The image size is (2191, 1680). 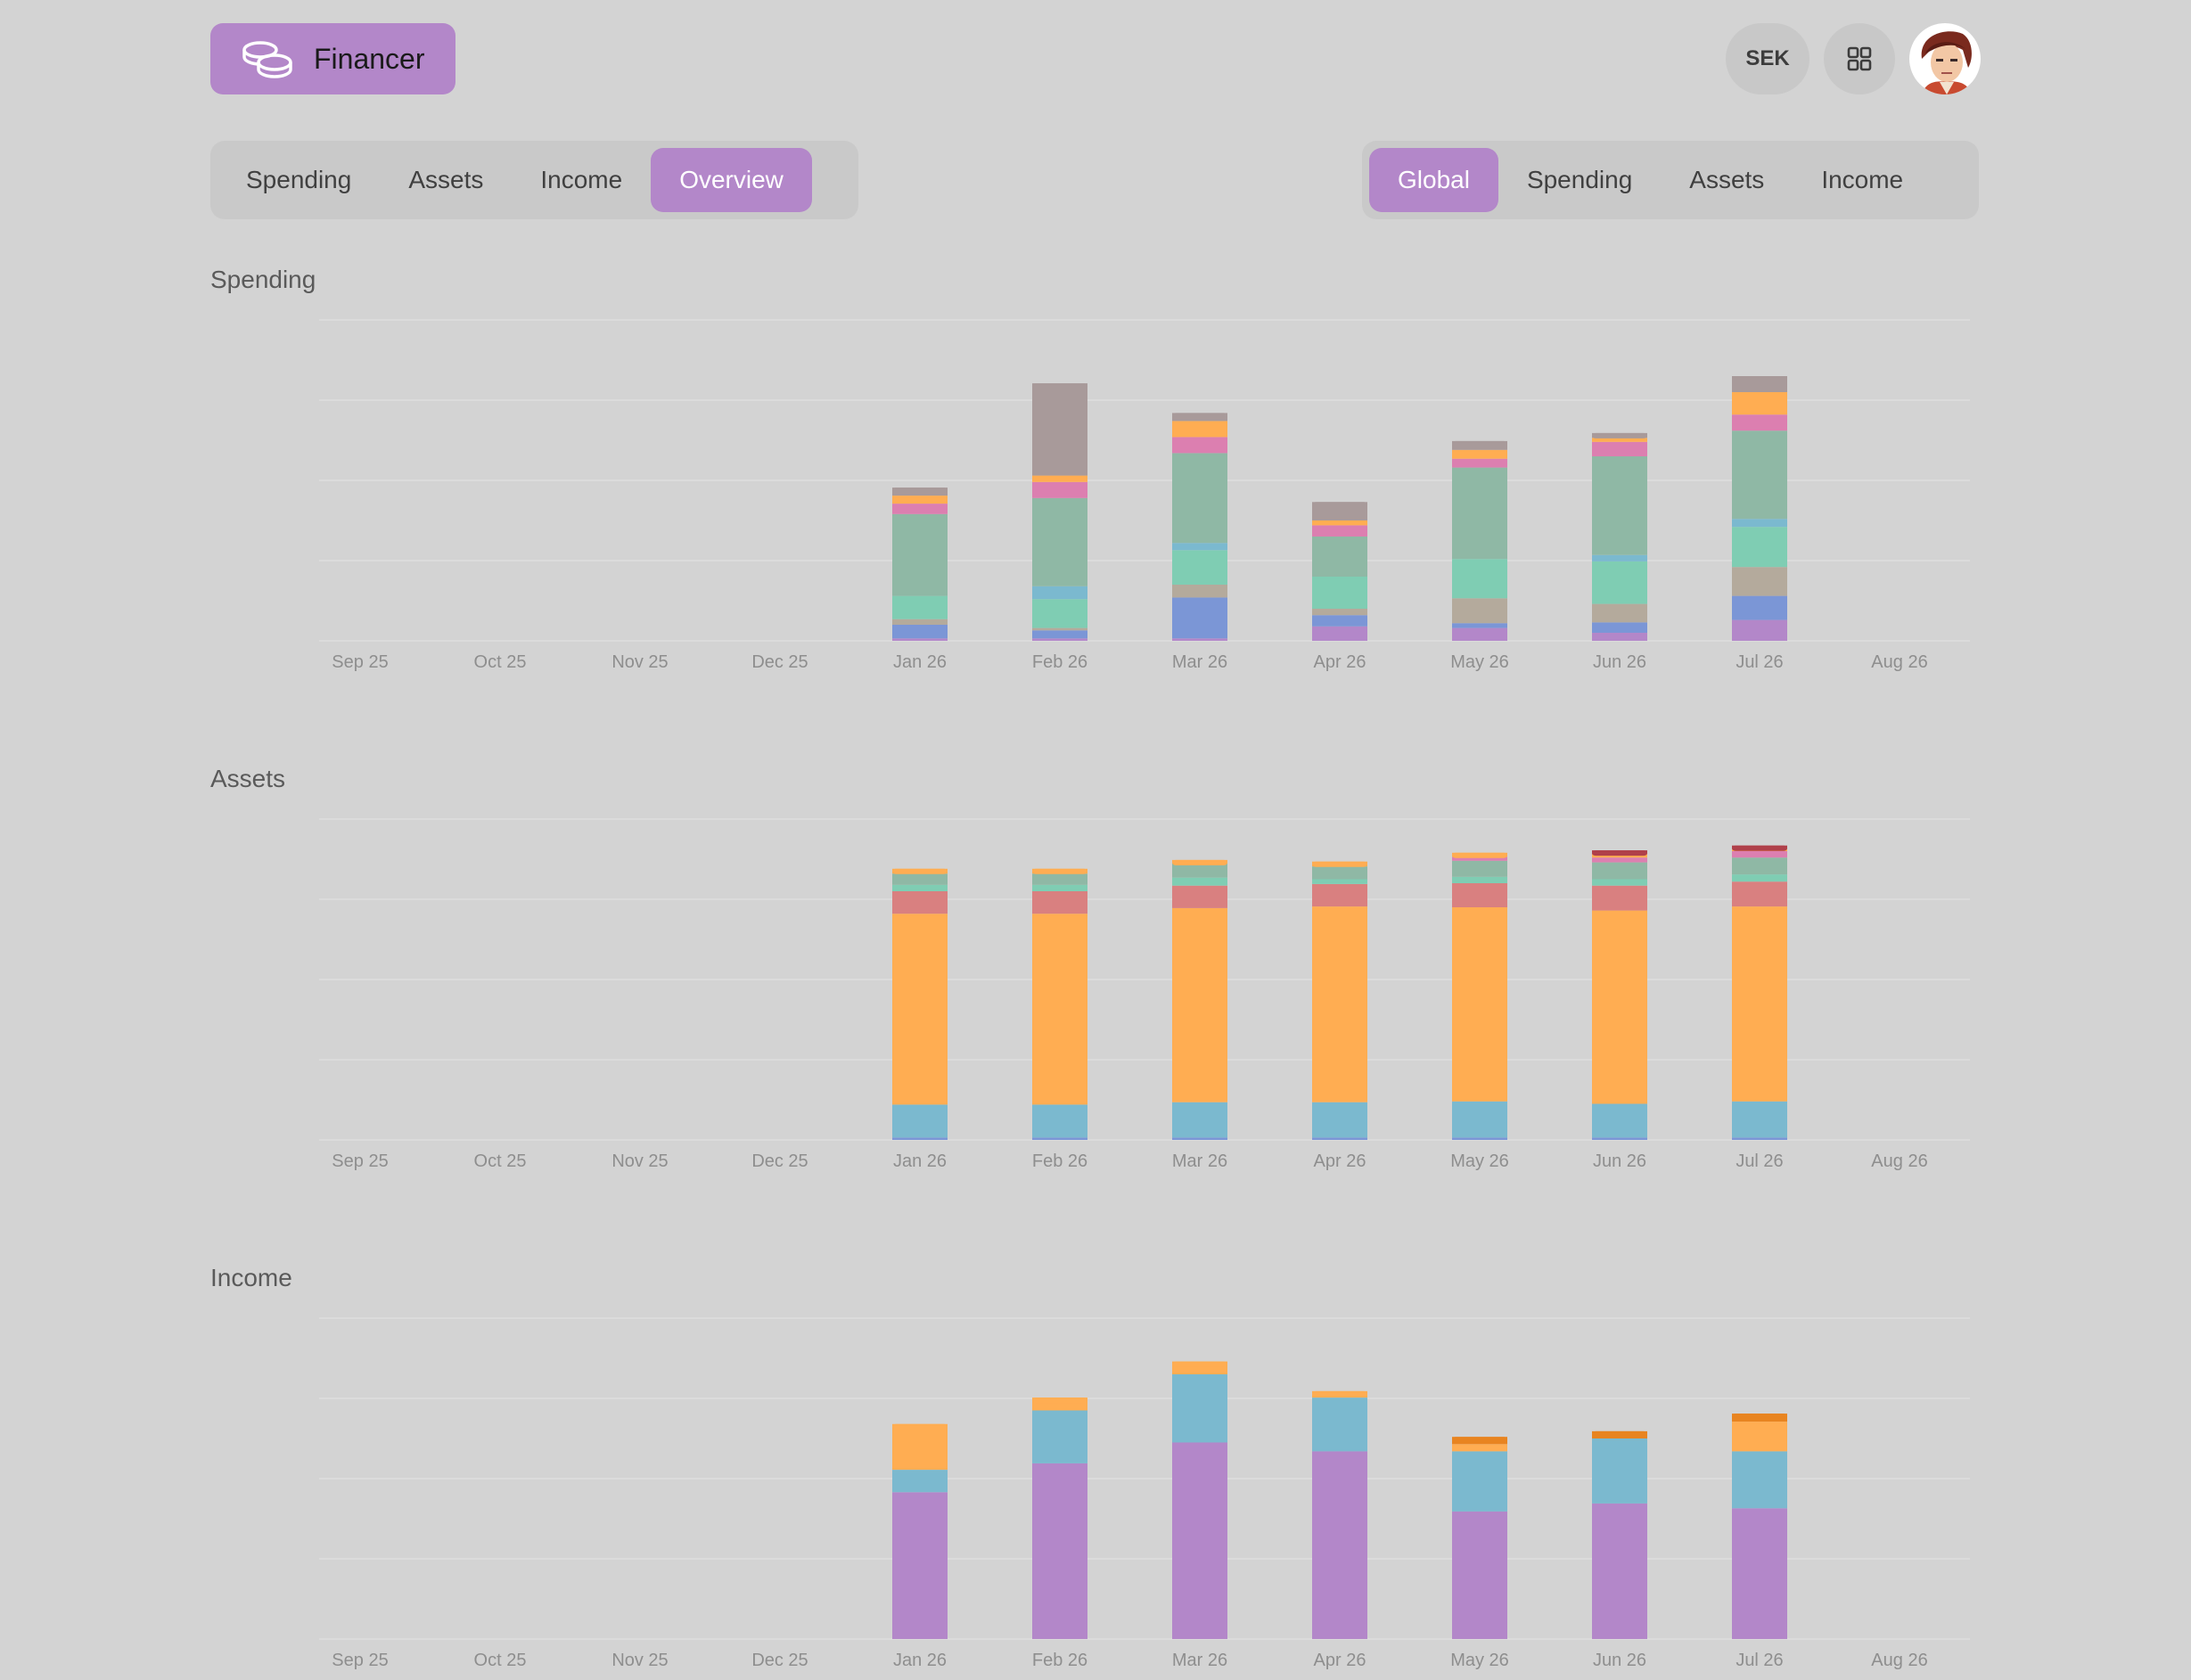 What do you see at coordinates (1727, 180) in the screenshot?
I see `tab-scope-assets: Assets` at bounding box center [1727, 180].